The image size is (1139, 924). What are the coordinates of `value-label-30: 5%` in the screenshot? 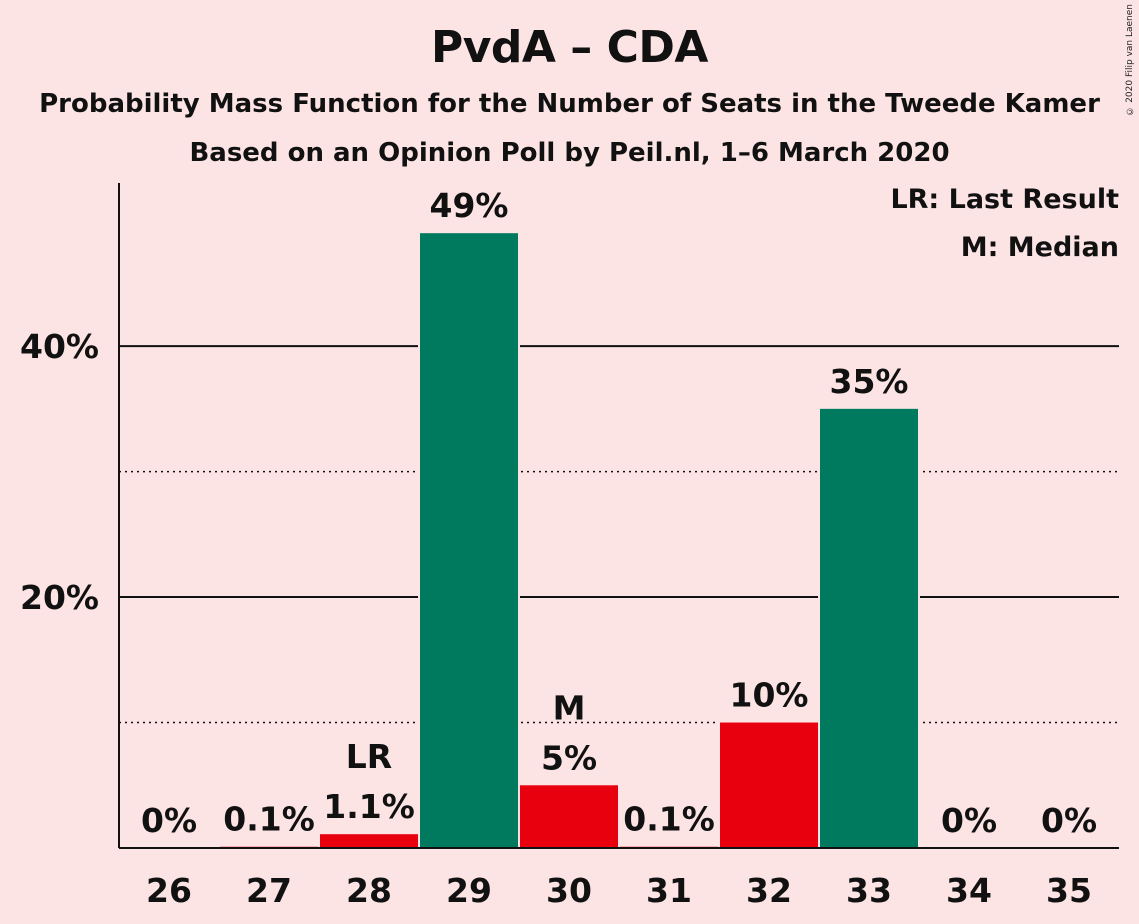 It's located at (569, 757).